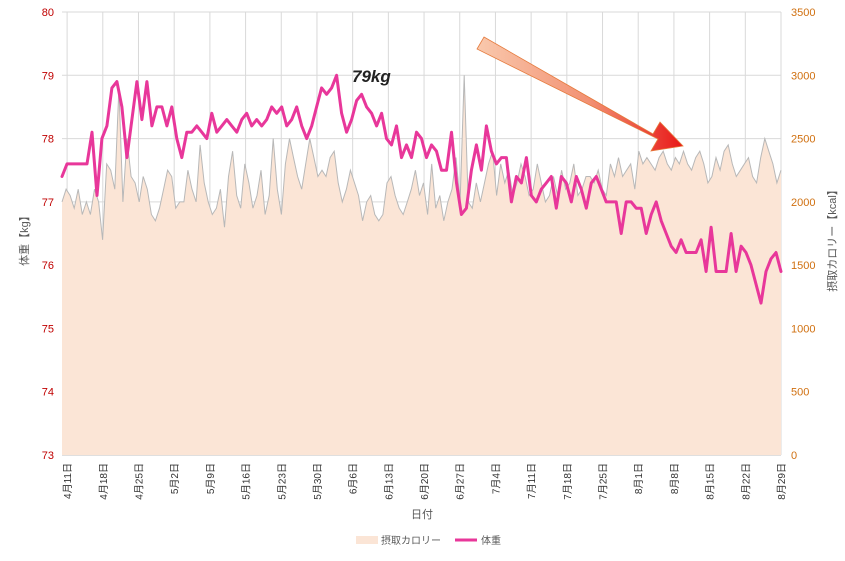 The width and height of the screenshot is (845, 561). I want to click on y-right-tick-label: 2500, so click(803, 140).